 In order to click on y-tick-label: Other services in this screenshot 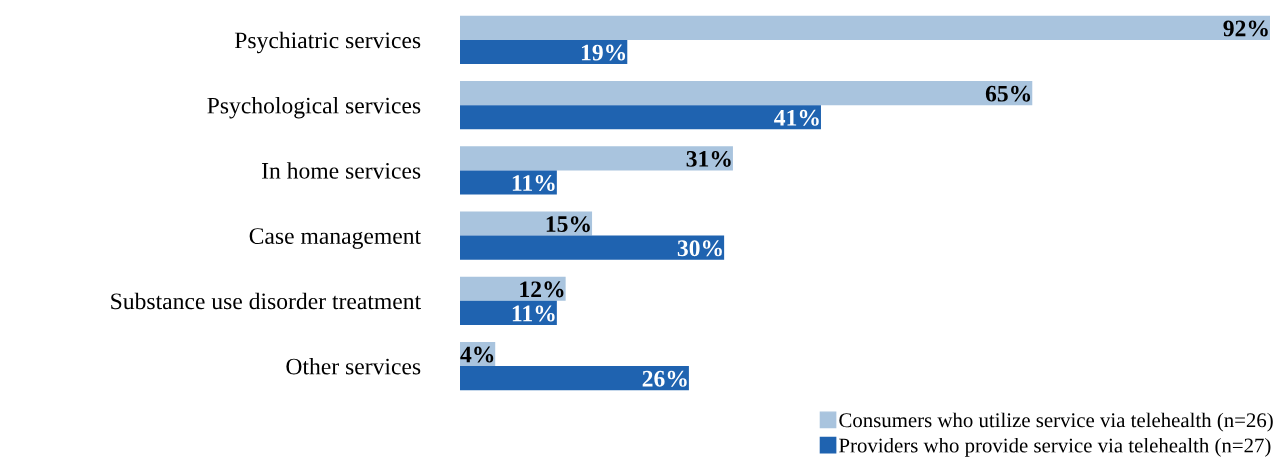, I will do `click(353, 366)`.